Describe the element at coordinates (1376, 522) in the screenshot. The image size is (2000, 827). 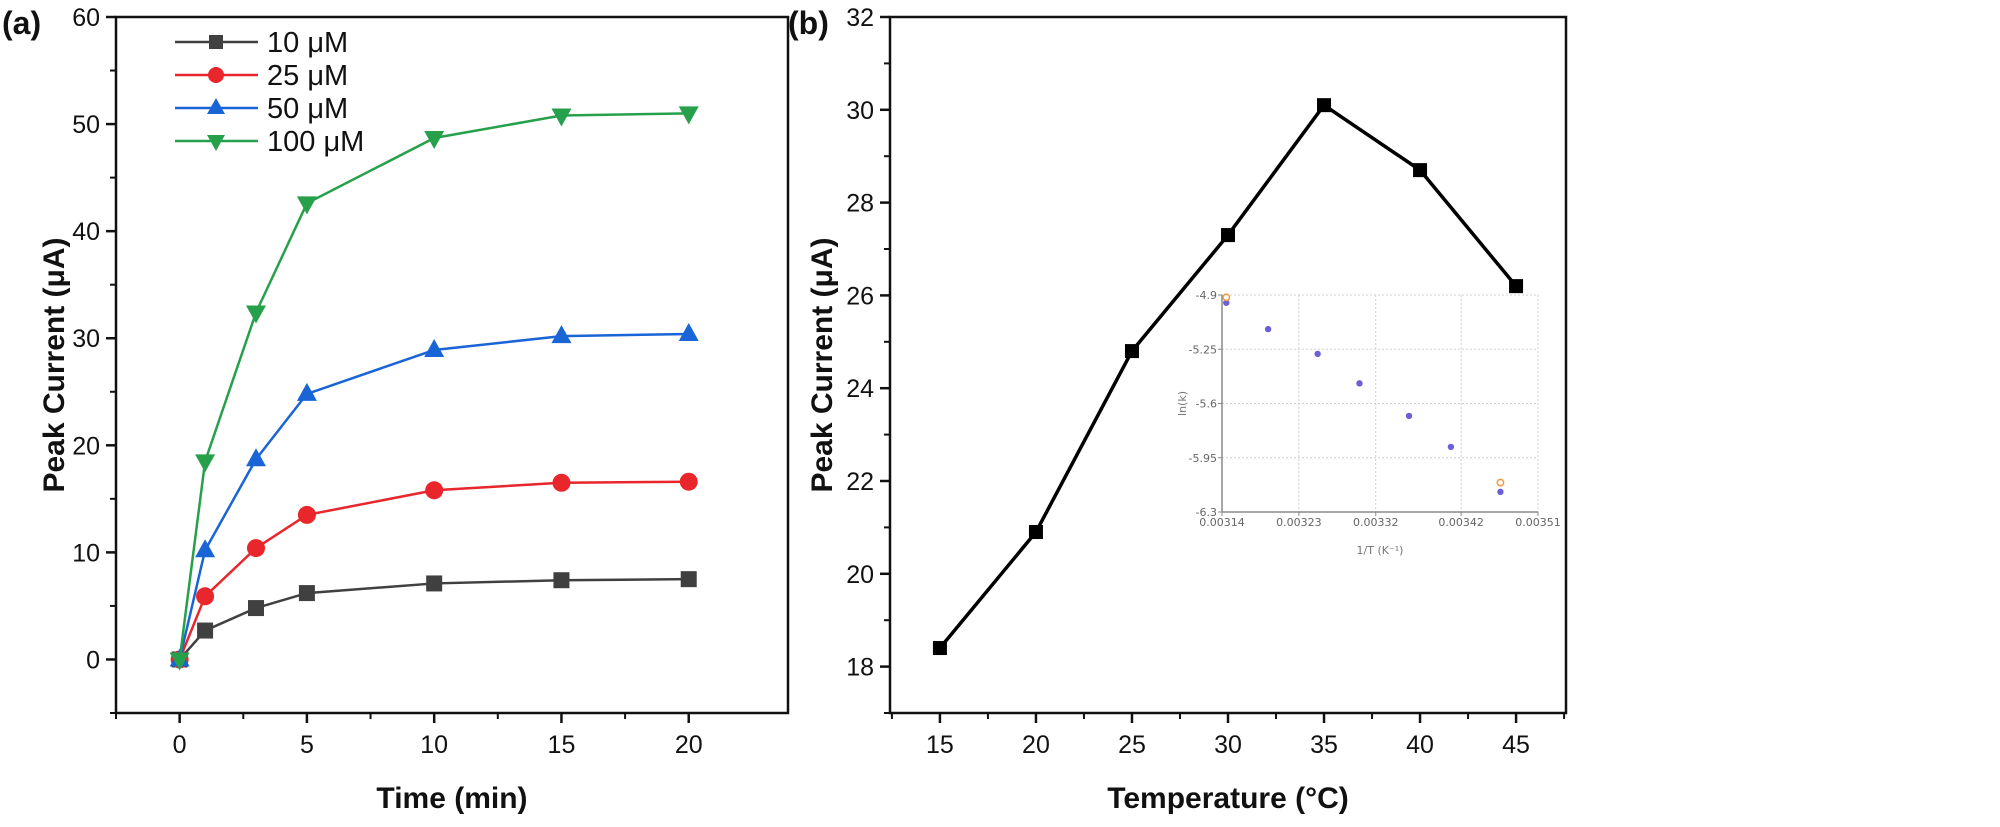
I see `inset-x-tick-label: 0.00332` at that location.